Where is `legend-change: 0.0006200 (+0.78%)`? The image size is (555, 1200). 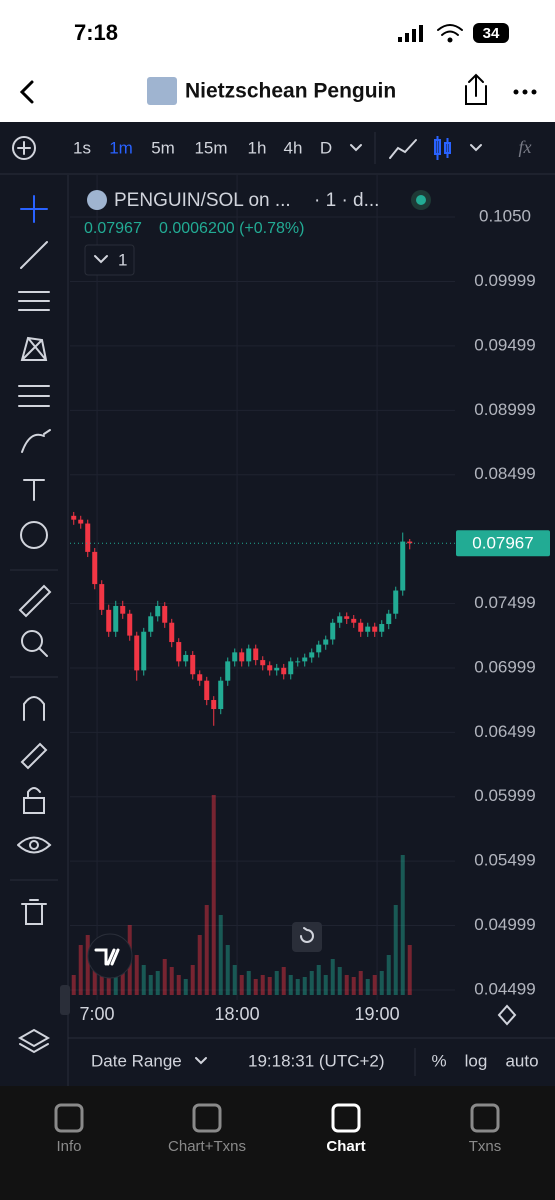
legend-change: 0.0006200 (+0.78%) is located at coordinates (231, 228).